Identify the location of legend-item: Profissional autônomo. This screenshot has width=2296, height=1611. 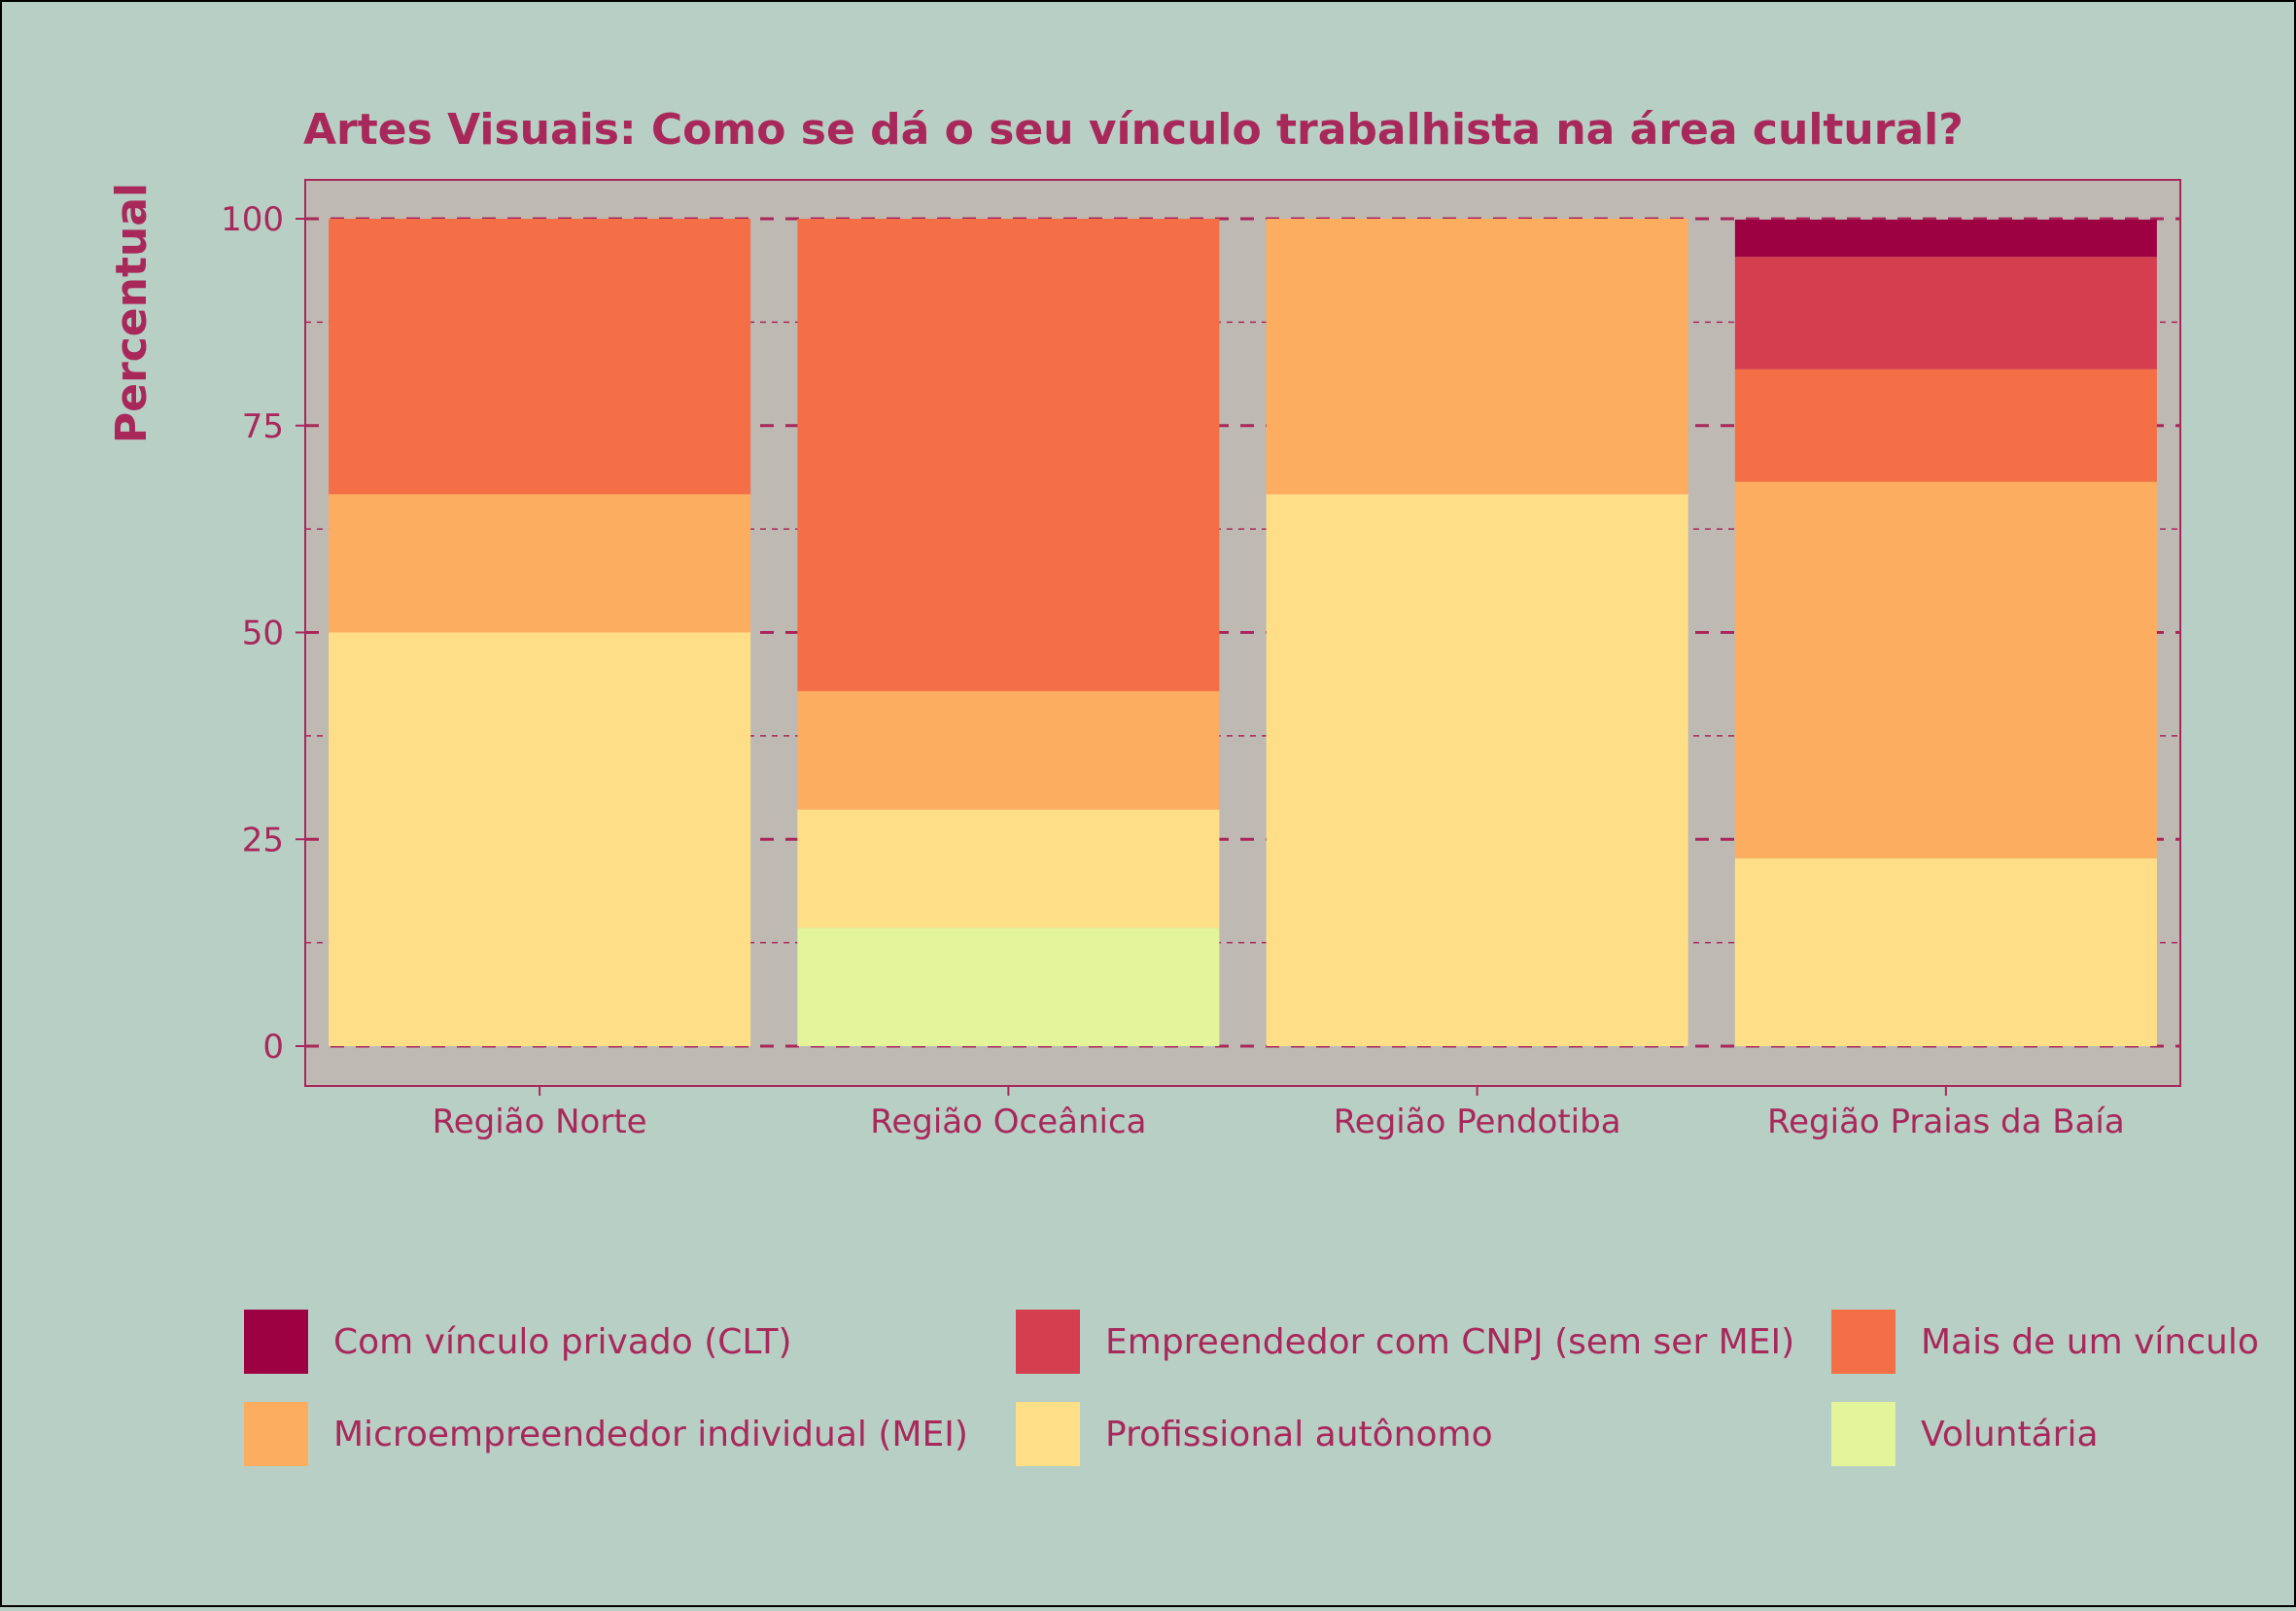
(1254, 1434).